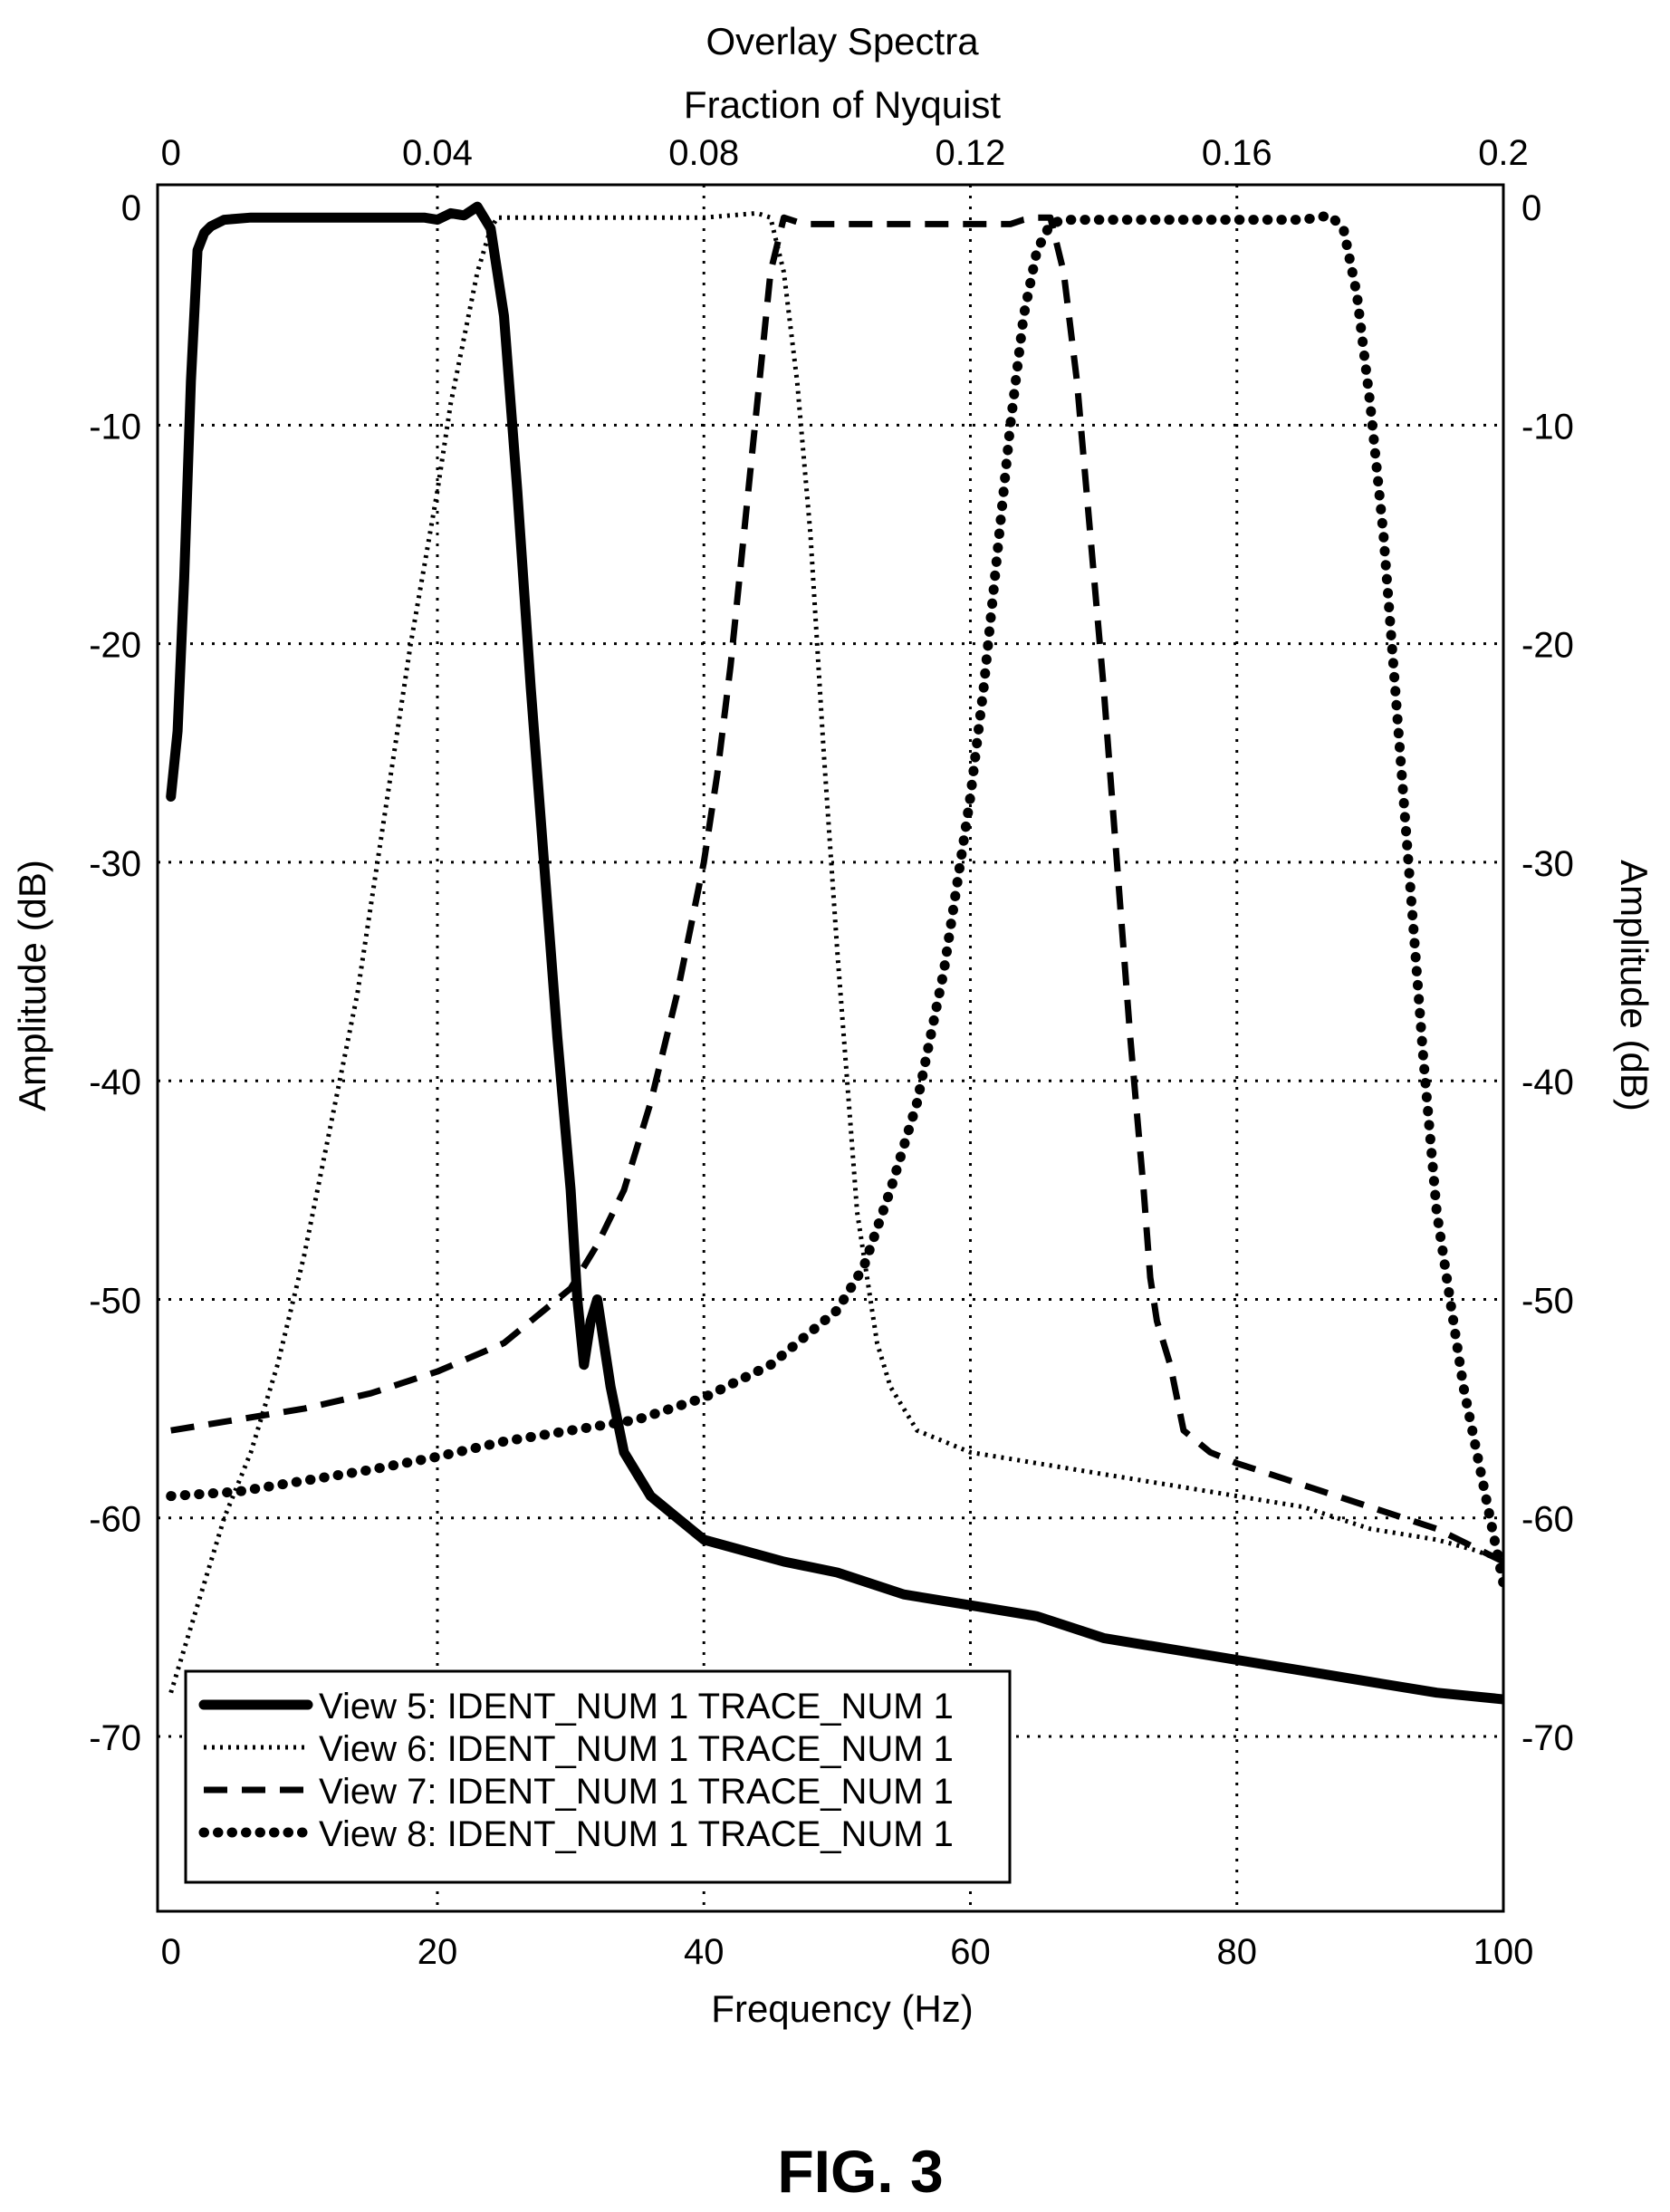 This screenshot has height=2212, width=1670. I want to click on x-tick-label: 0, so click(171, 1952).